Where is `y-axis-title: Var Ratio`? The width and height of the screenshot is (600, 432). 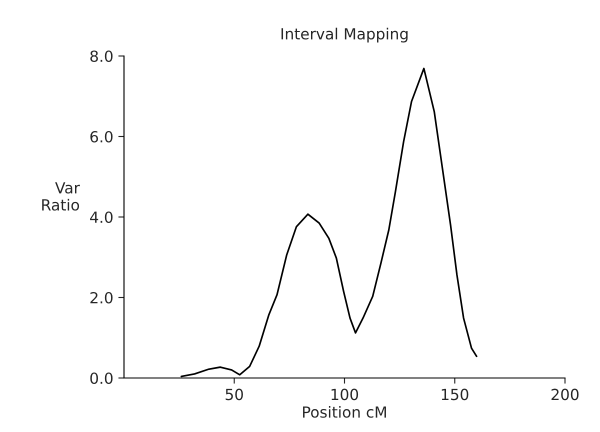 y-axis-title: Var Ratio is located at coordinates (61, 196).